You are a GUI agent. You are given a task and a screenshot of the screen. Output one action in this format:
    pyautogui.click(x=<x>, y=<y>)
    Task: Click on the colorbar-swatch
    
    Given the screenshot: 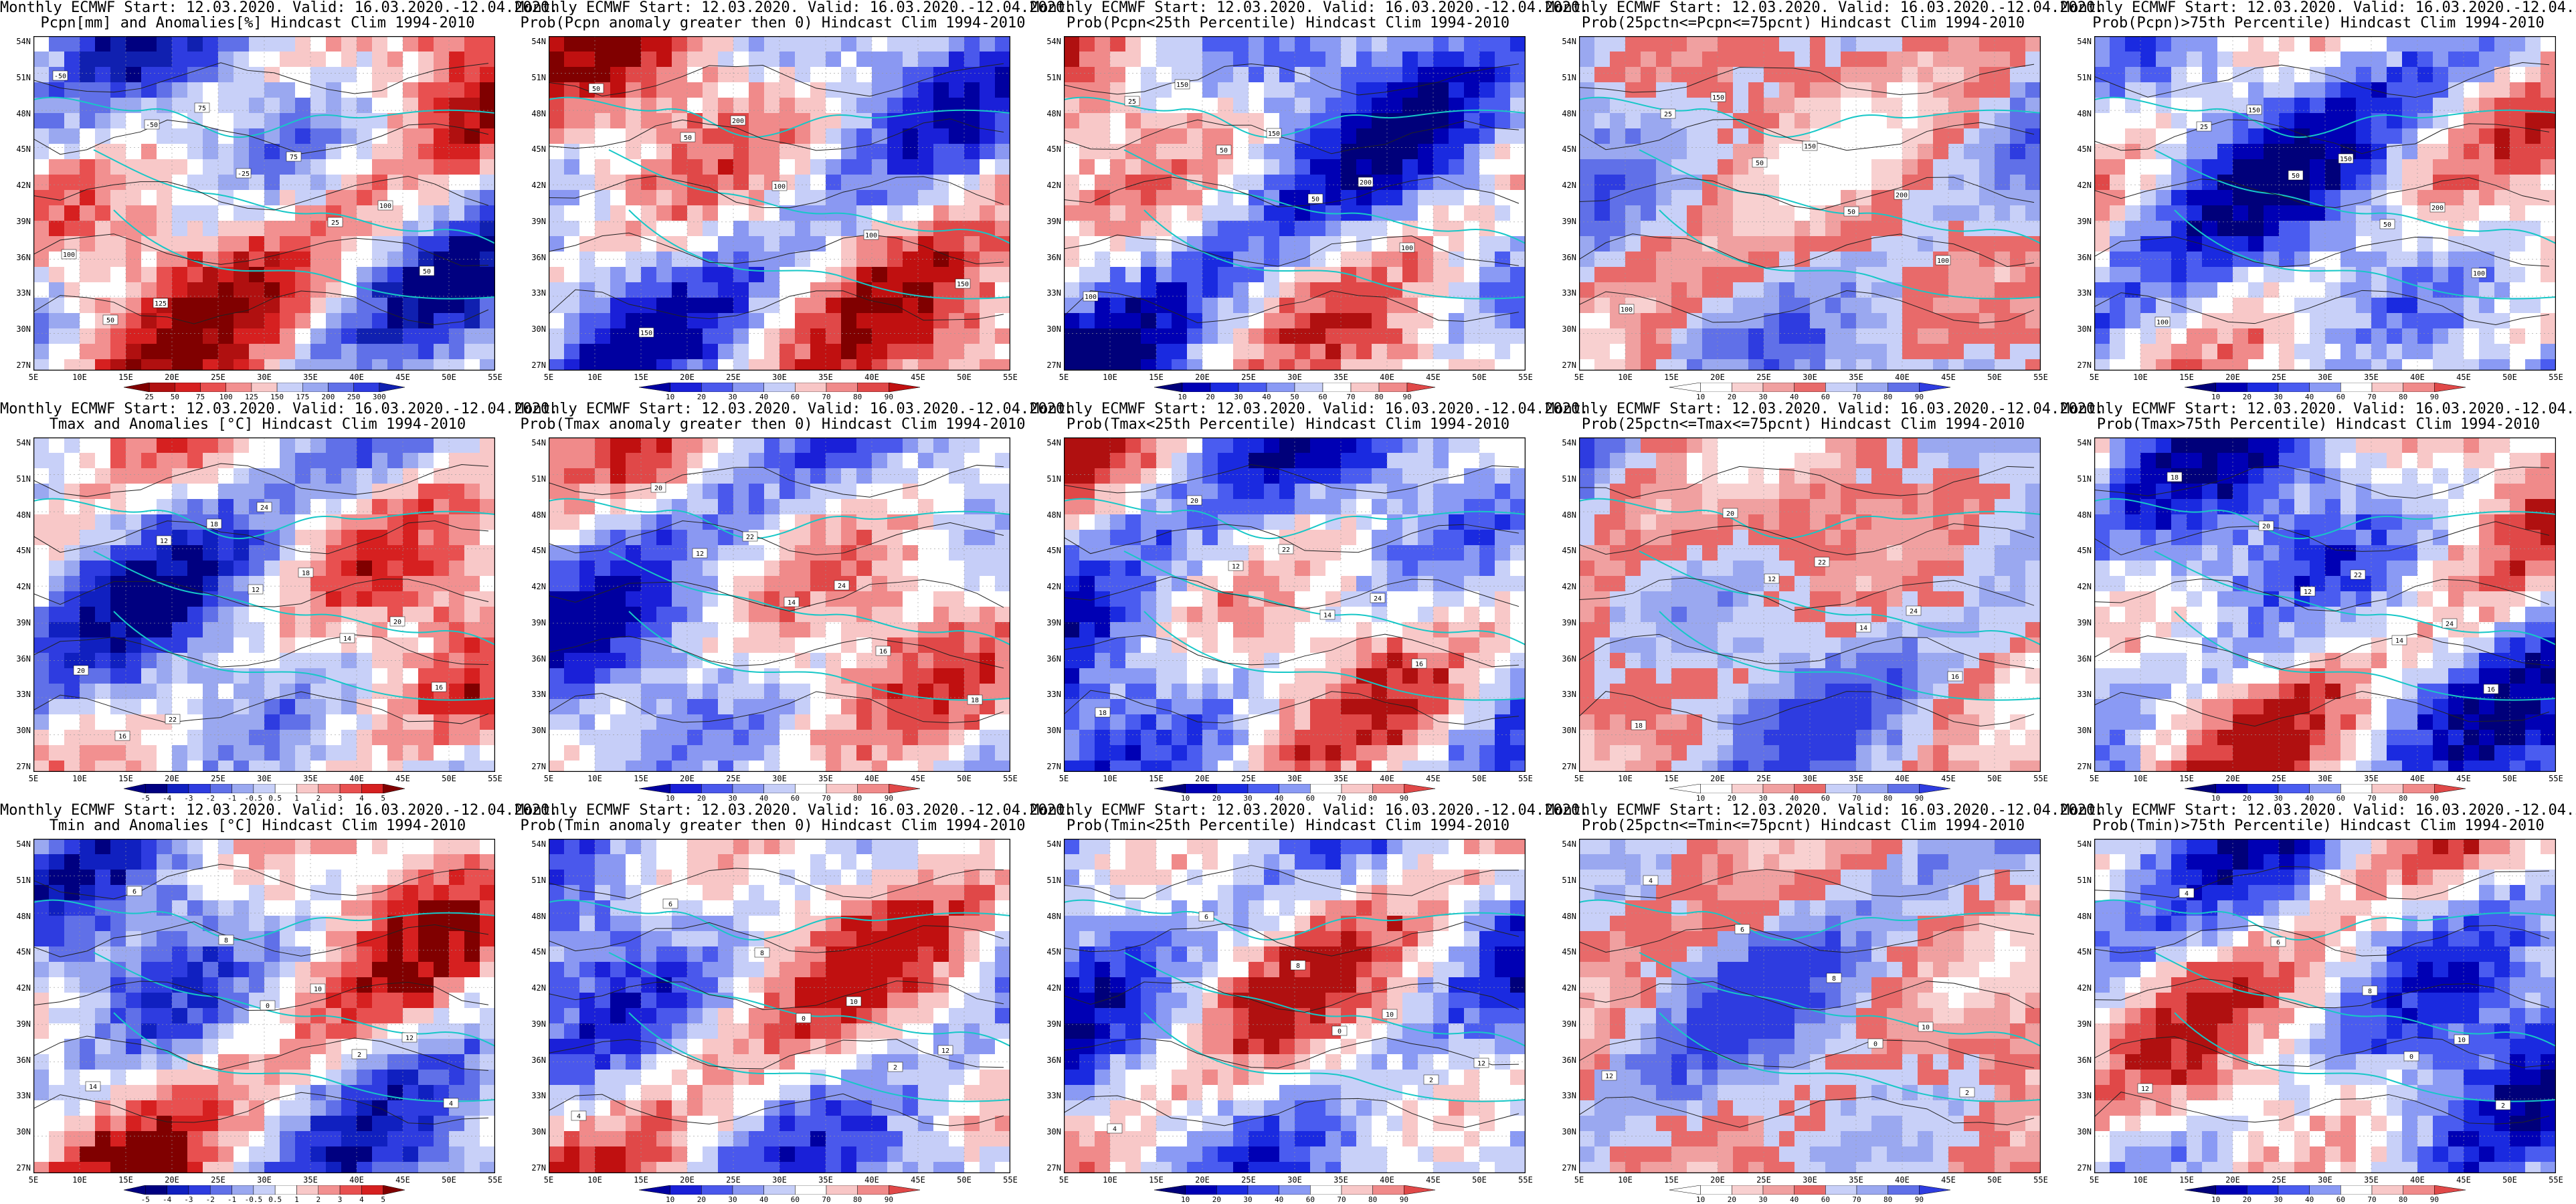 What is the action you would take?
    pyautogui.click(x=162, y=387)
    